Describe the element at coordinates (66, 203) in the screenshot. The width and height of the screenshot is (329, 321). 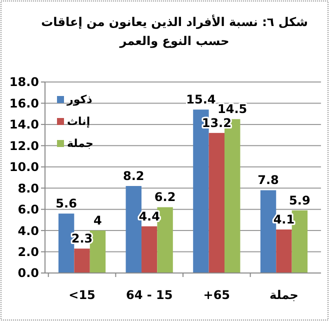
I see `data-label: 5.6` at that location.